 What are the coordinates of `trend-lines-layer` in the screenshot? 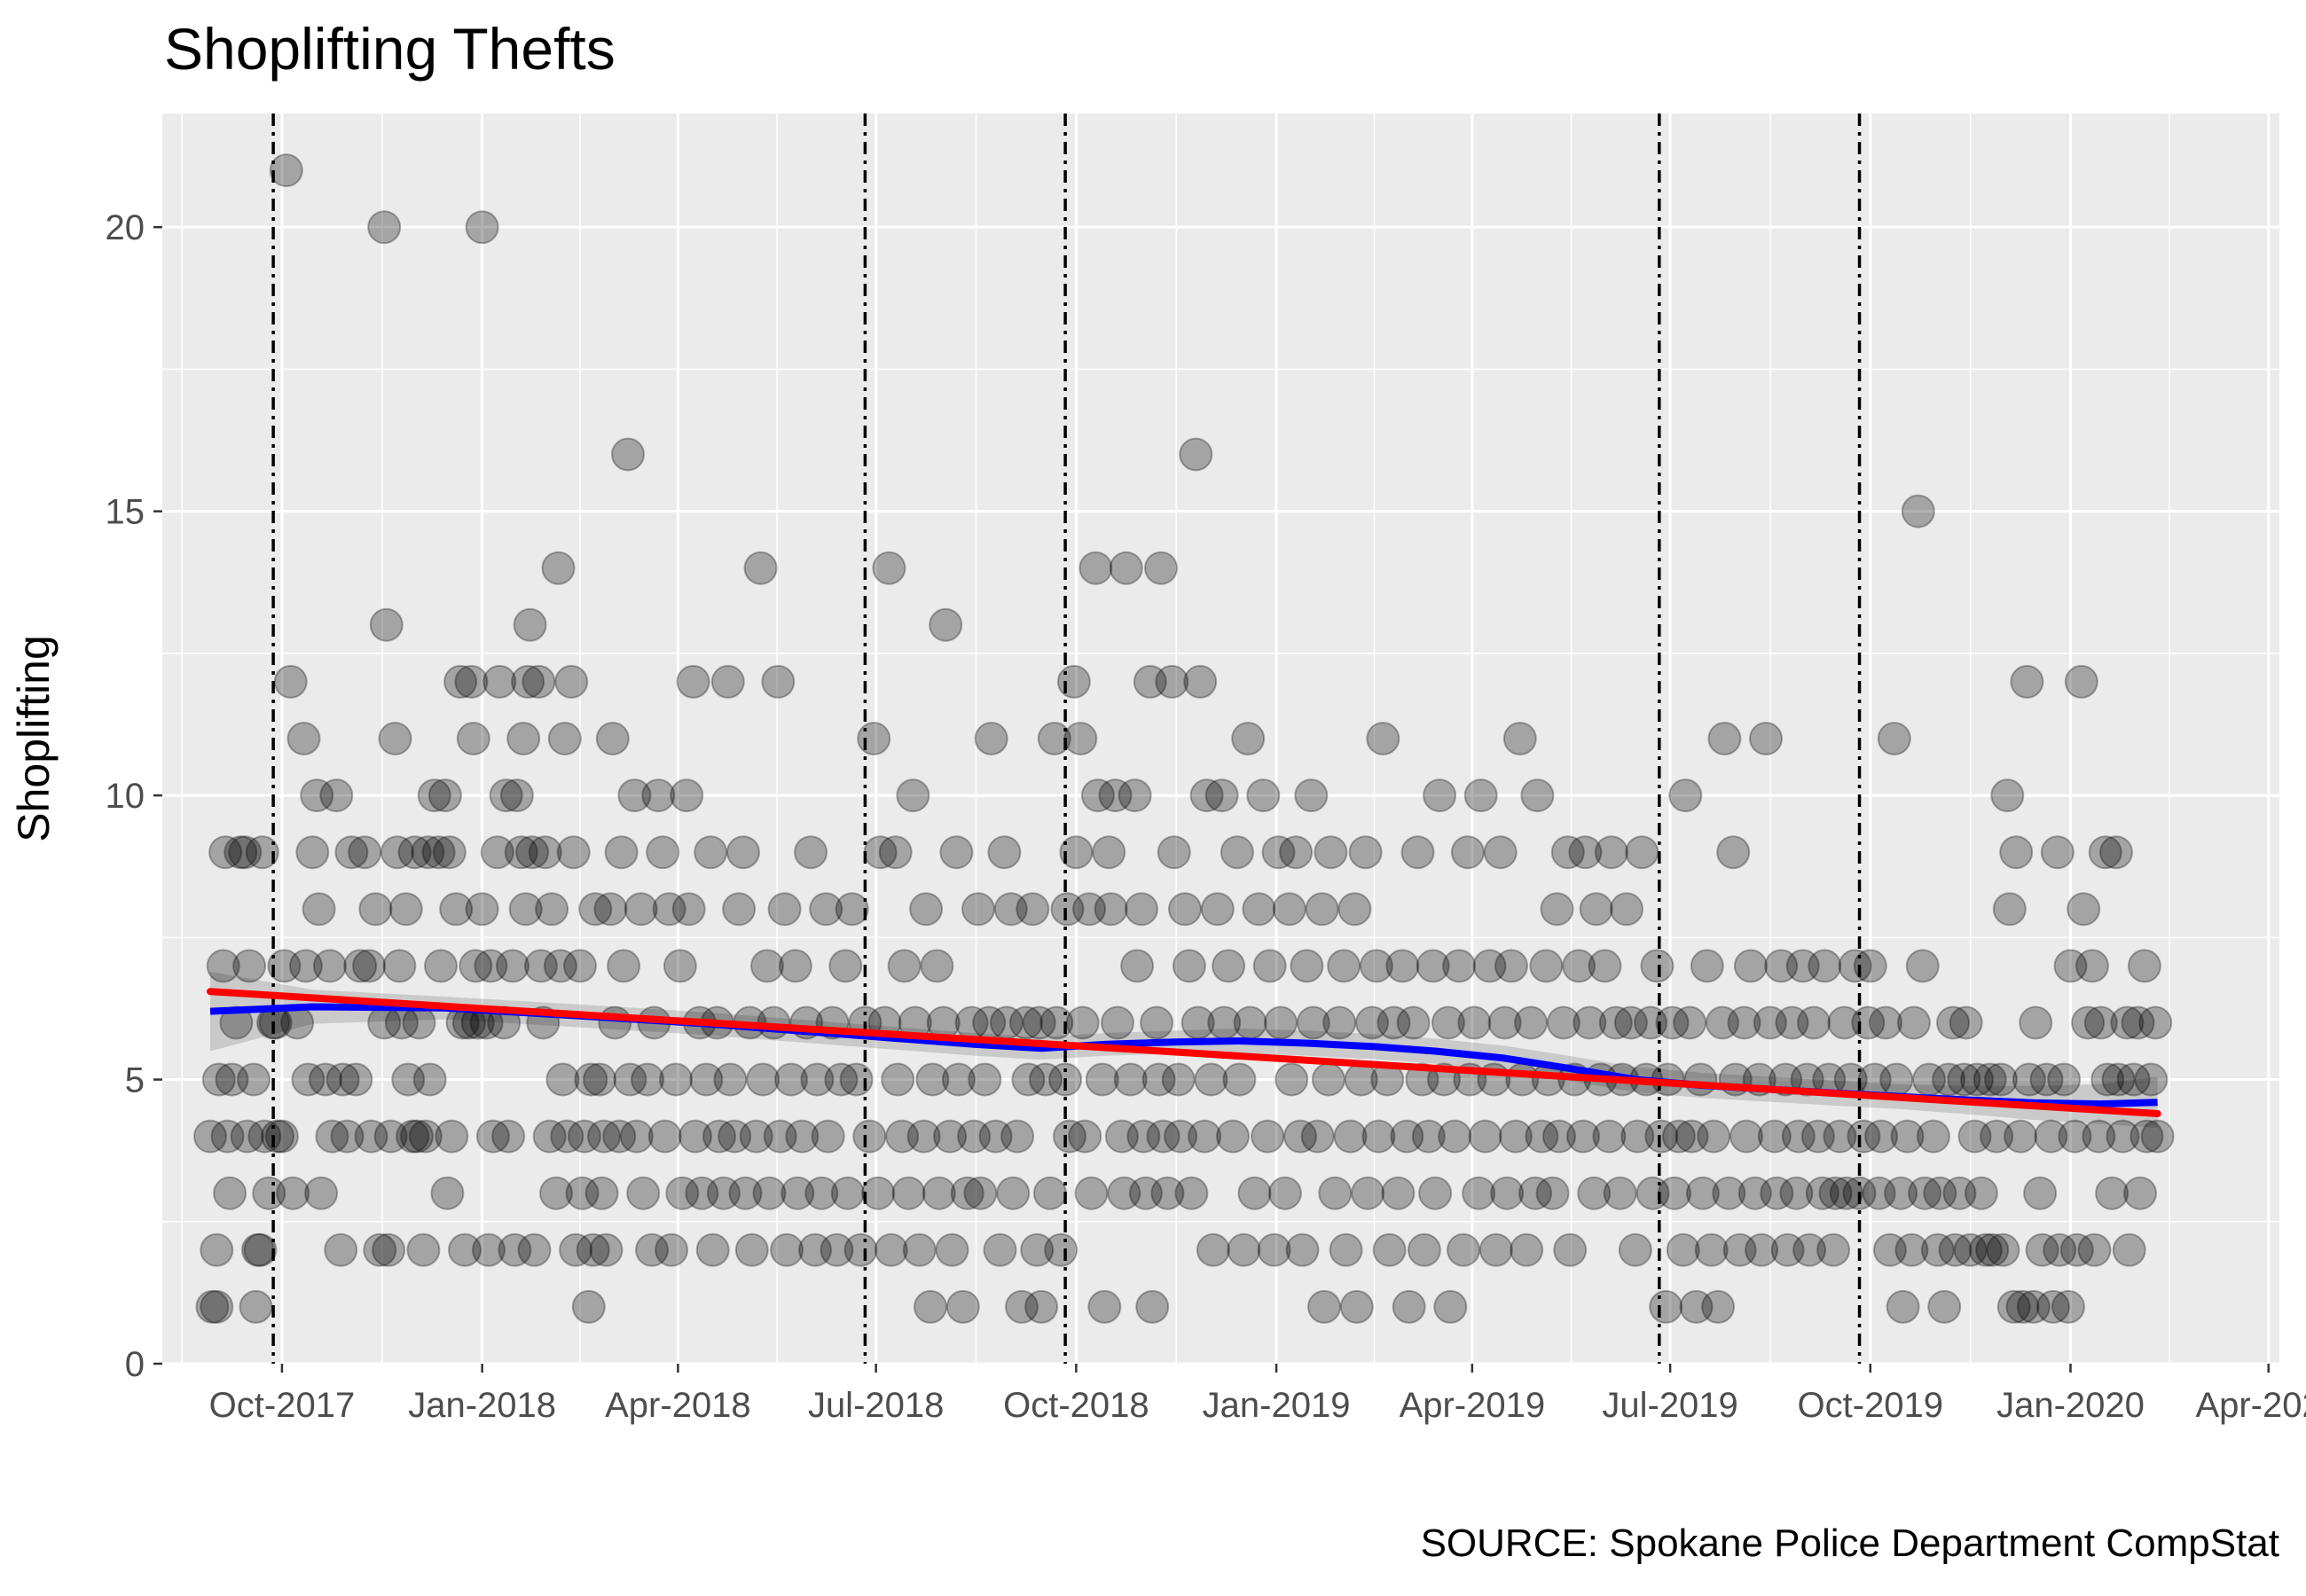 It's located at (1184, 1052).